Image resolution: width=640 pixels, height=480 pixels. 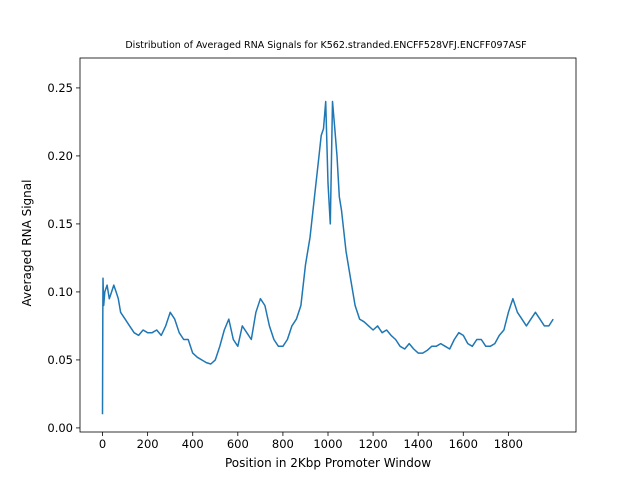 What do you see at coordinates (328, 463) in the screenshot?
I see `x-axis-label: Position in 2Kbp Promoter Window` at bounding box center [328, 463].